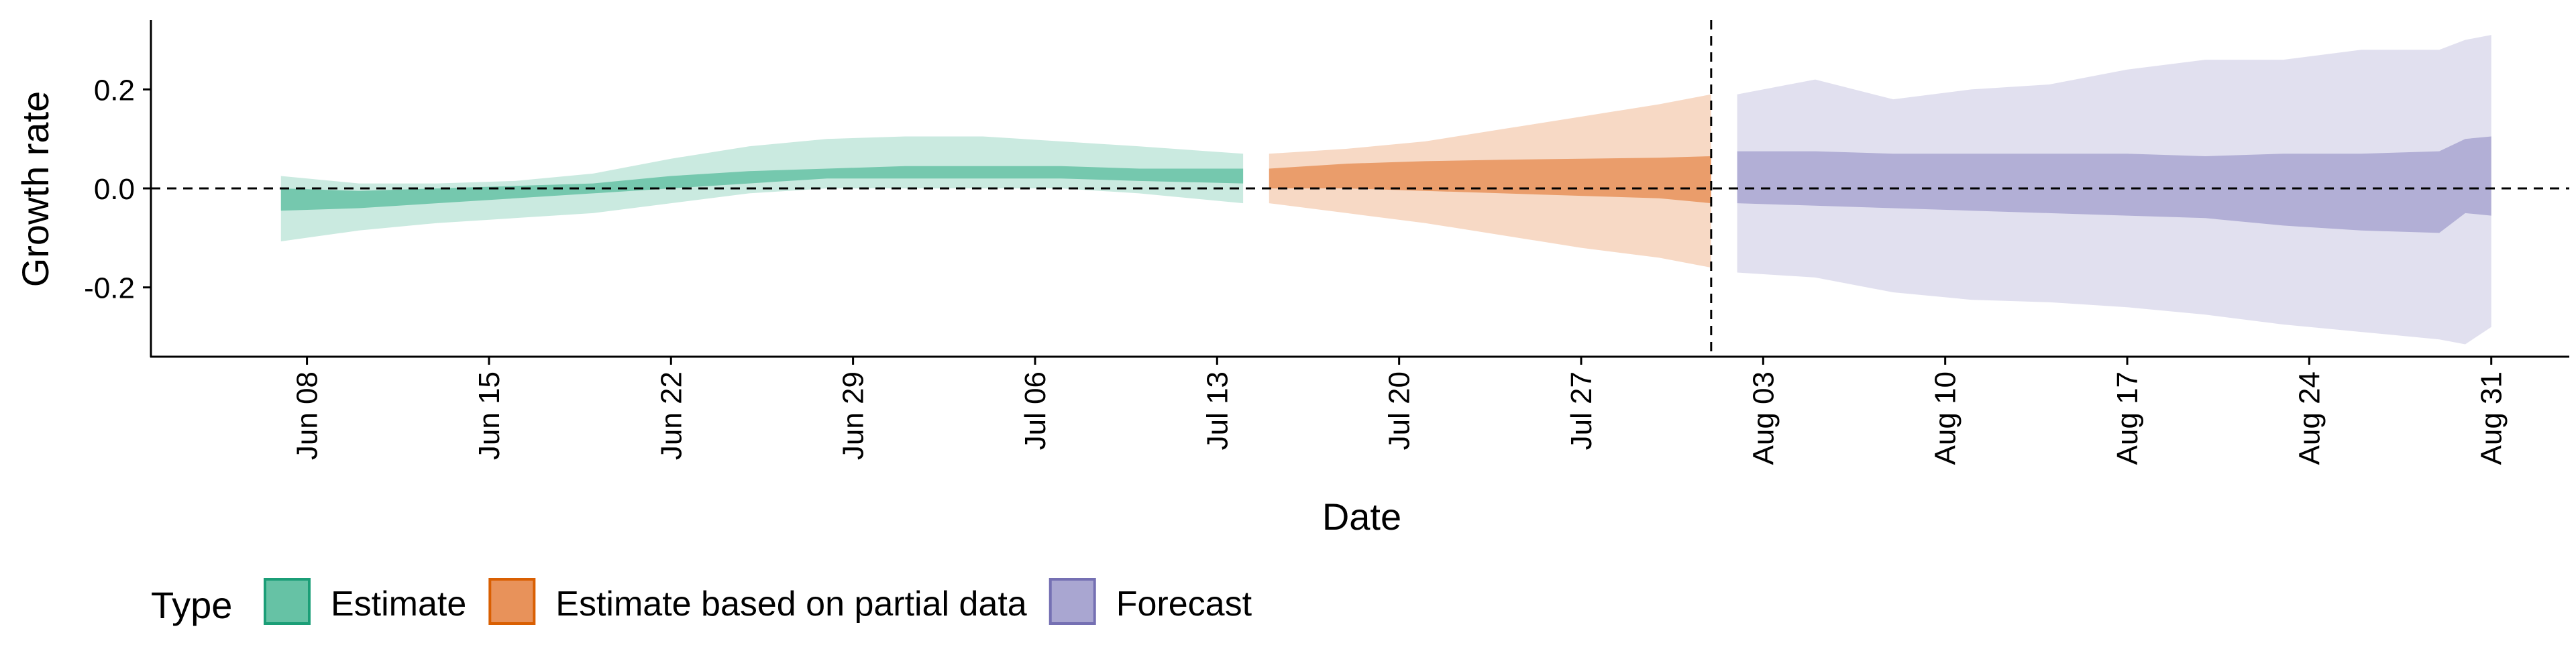  I want to click on x-tick-label: Jun 22, so click(671, 415).